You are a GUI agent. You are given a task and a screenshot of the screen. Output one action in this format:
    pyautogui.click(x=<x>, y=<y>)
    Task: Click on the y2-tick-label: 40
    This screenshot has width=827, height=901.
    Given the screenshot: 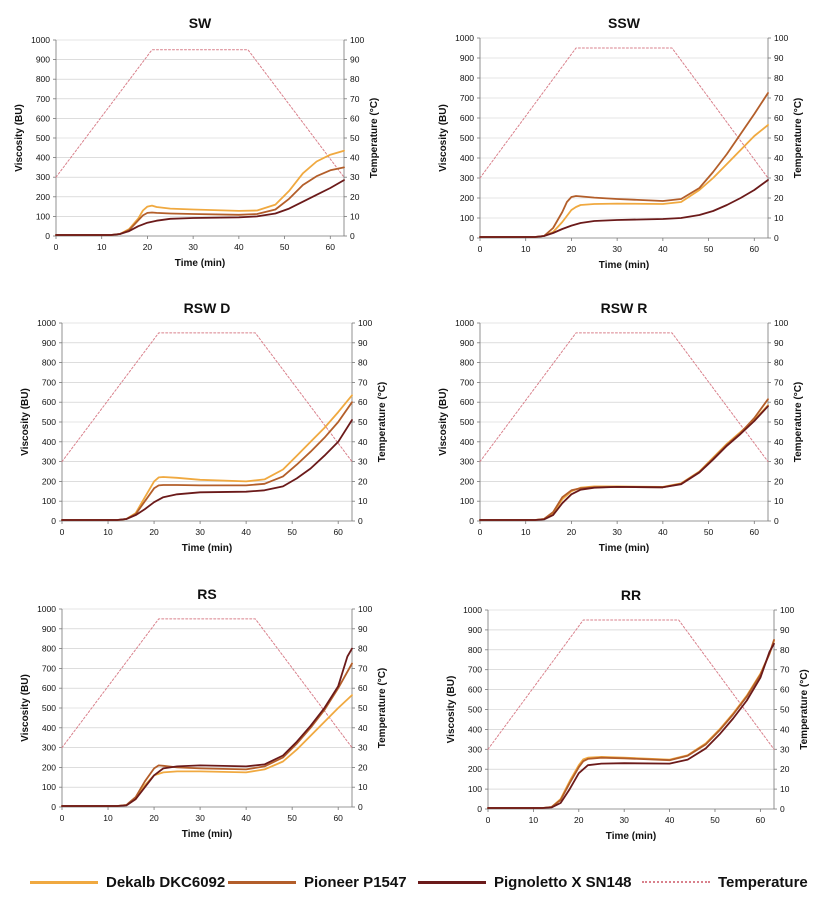 What is the action you would take?
    pyautogui.click(x=355, y=158)
    